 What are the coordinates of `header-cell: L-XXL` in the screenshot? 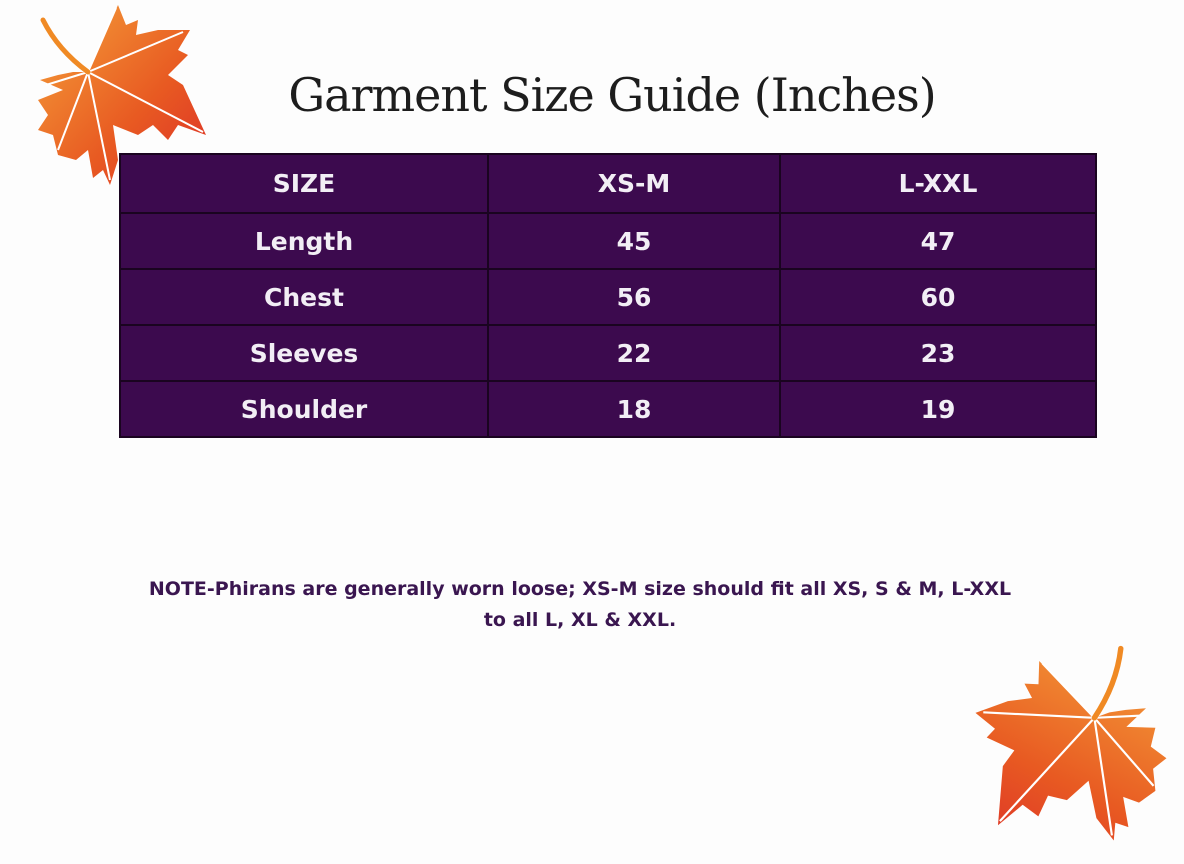 It's located at (938, 183).